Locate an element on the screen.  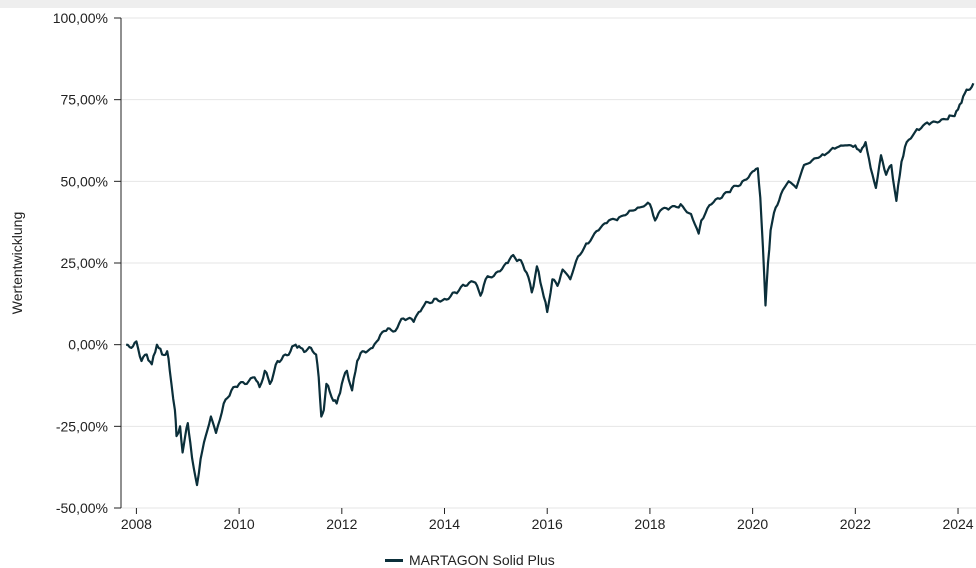
x-tick-label: 2020 is located at coordinates (752, 524).